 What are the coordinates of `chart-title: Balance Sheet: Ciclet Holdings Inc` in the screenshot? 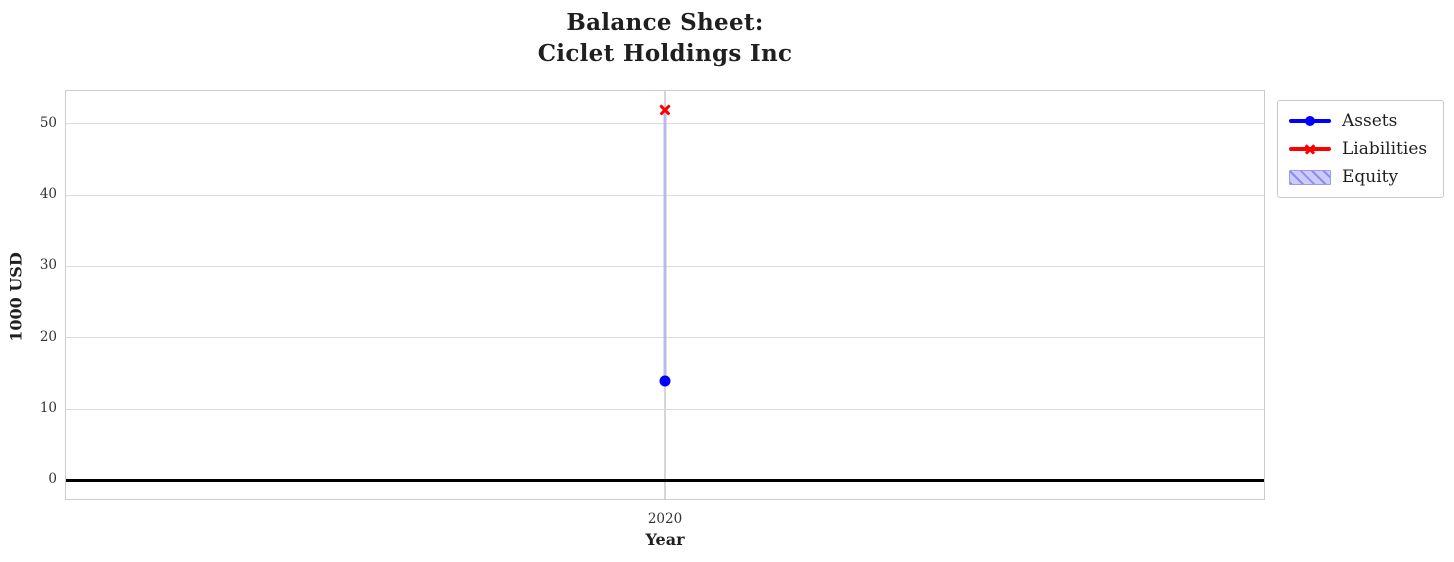 It's located at (665, 38).